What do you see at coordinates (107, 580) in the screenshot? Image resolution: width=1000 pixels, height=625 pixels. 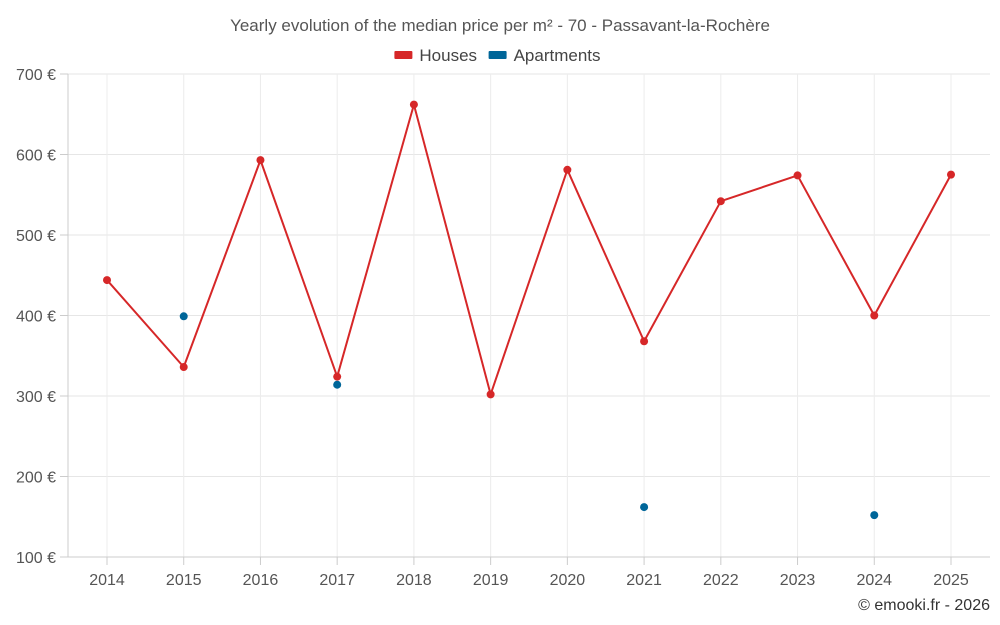 I see `xtick-label: 2014` at bounding box center [107, 580].